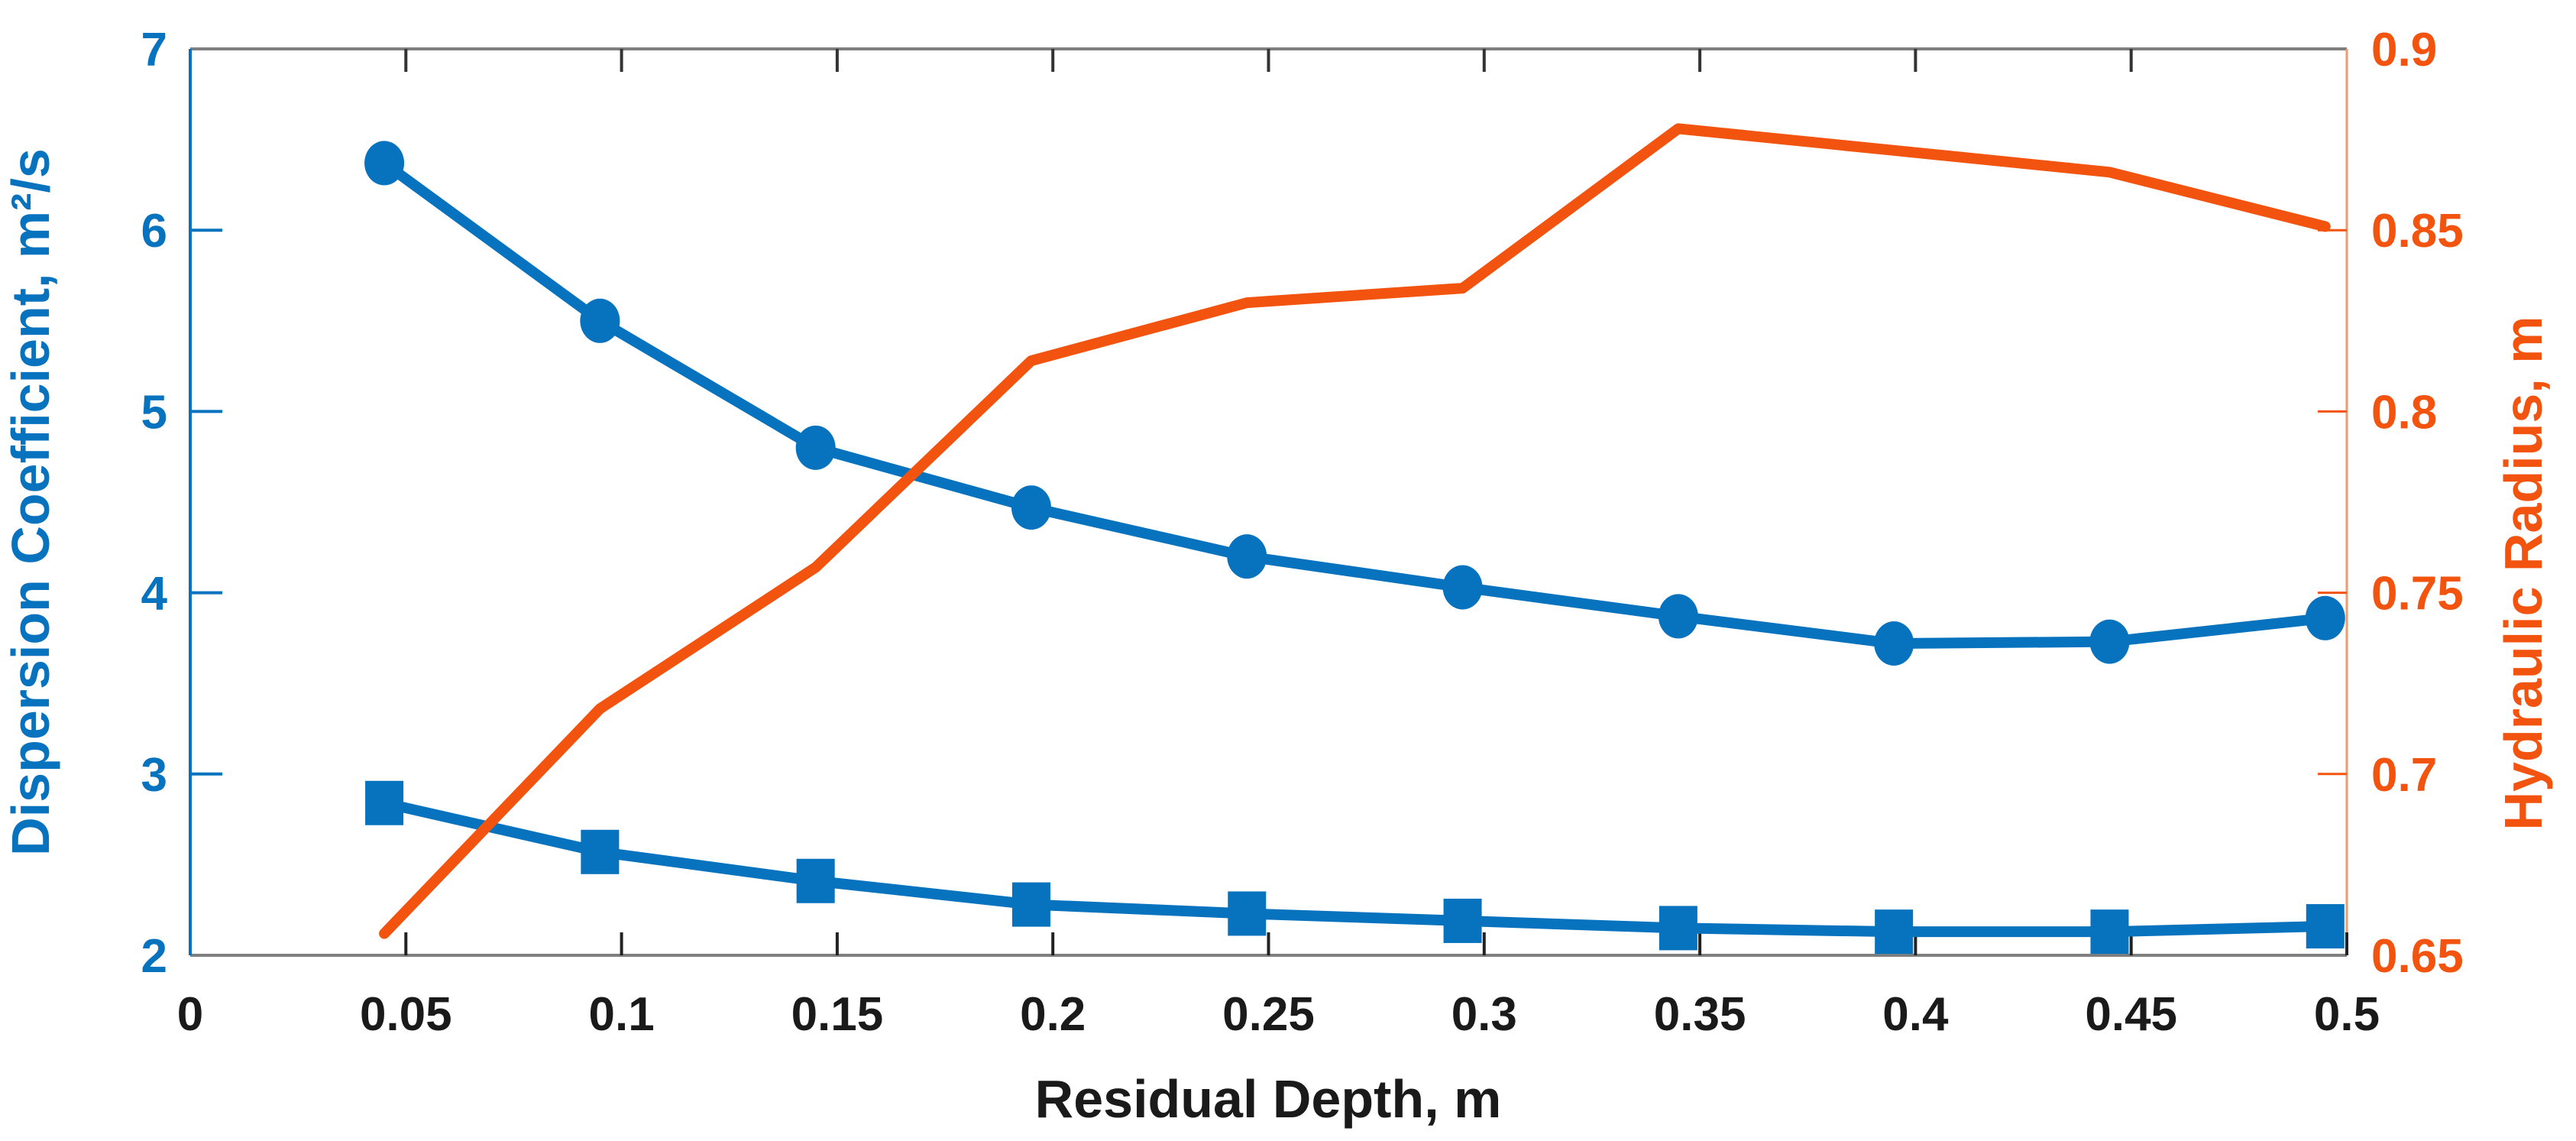 The width and height of the screenshot is (2576, 1141). I want to click on right-y-axis-label: Hydraulic Radius, m, so click(2523, 573).